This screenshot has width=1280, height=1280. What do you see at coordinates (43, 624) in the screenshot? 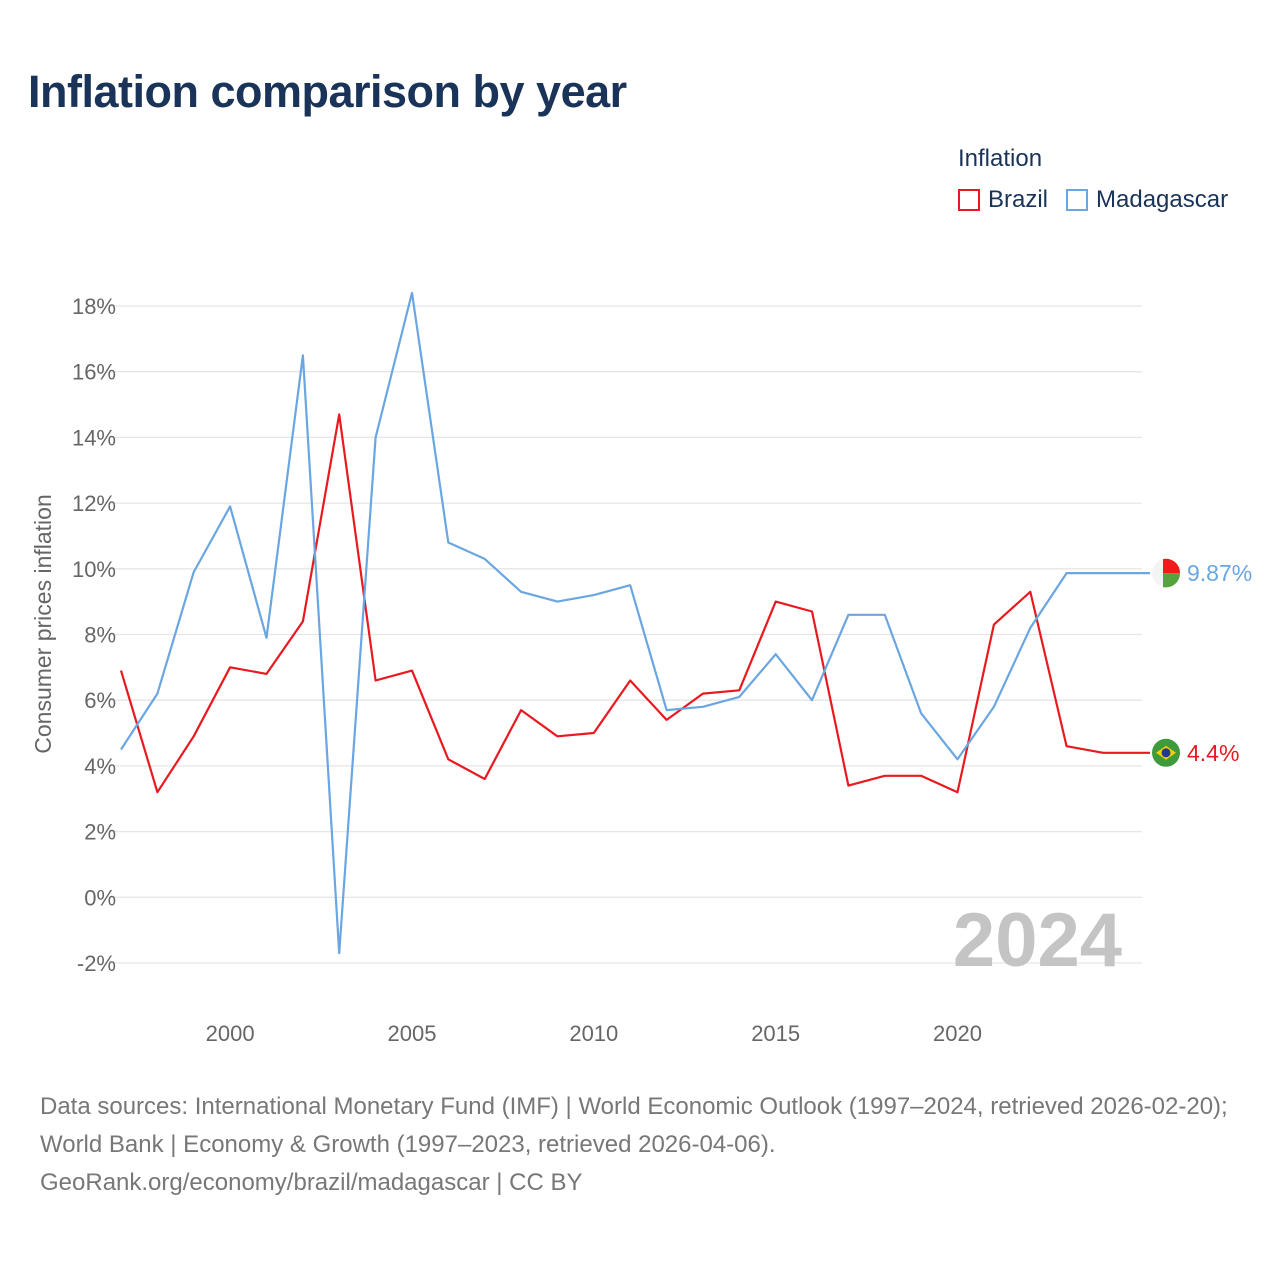
I see `y-axis-label: Consumer prices inflation` at bounding box center [43, 624].